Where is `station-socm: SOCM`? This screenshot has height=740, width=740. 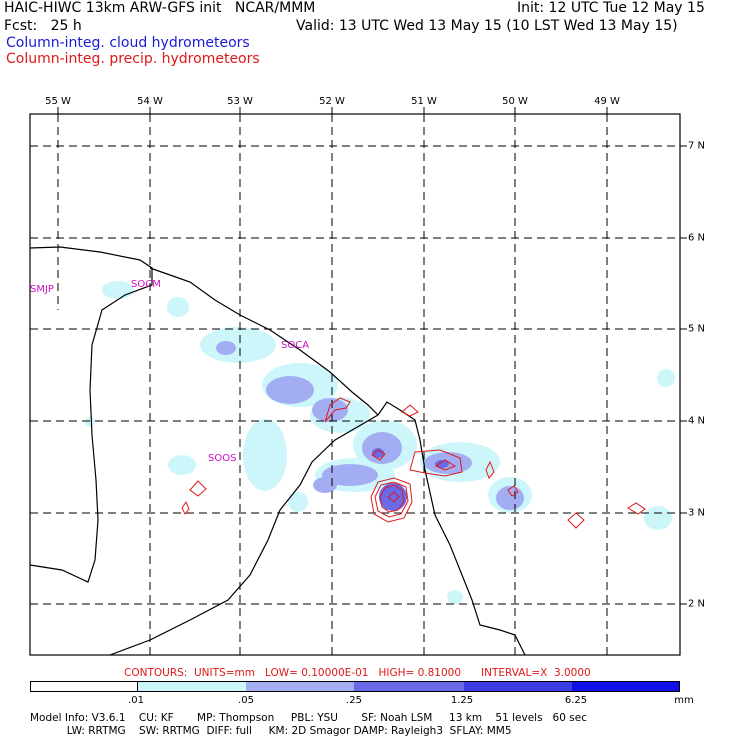 station-socm: SOCM is located at coordinates (146, 284).